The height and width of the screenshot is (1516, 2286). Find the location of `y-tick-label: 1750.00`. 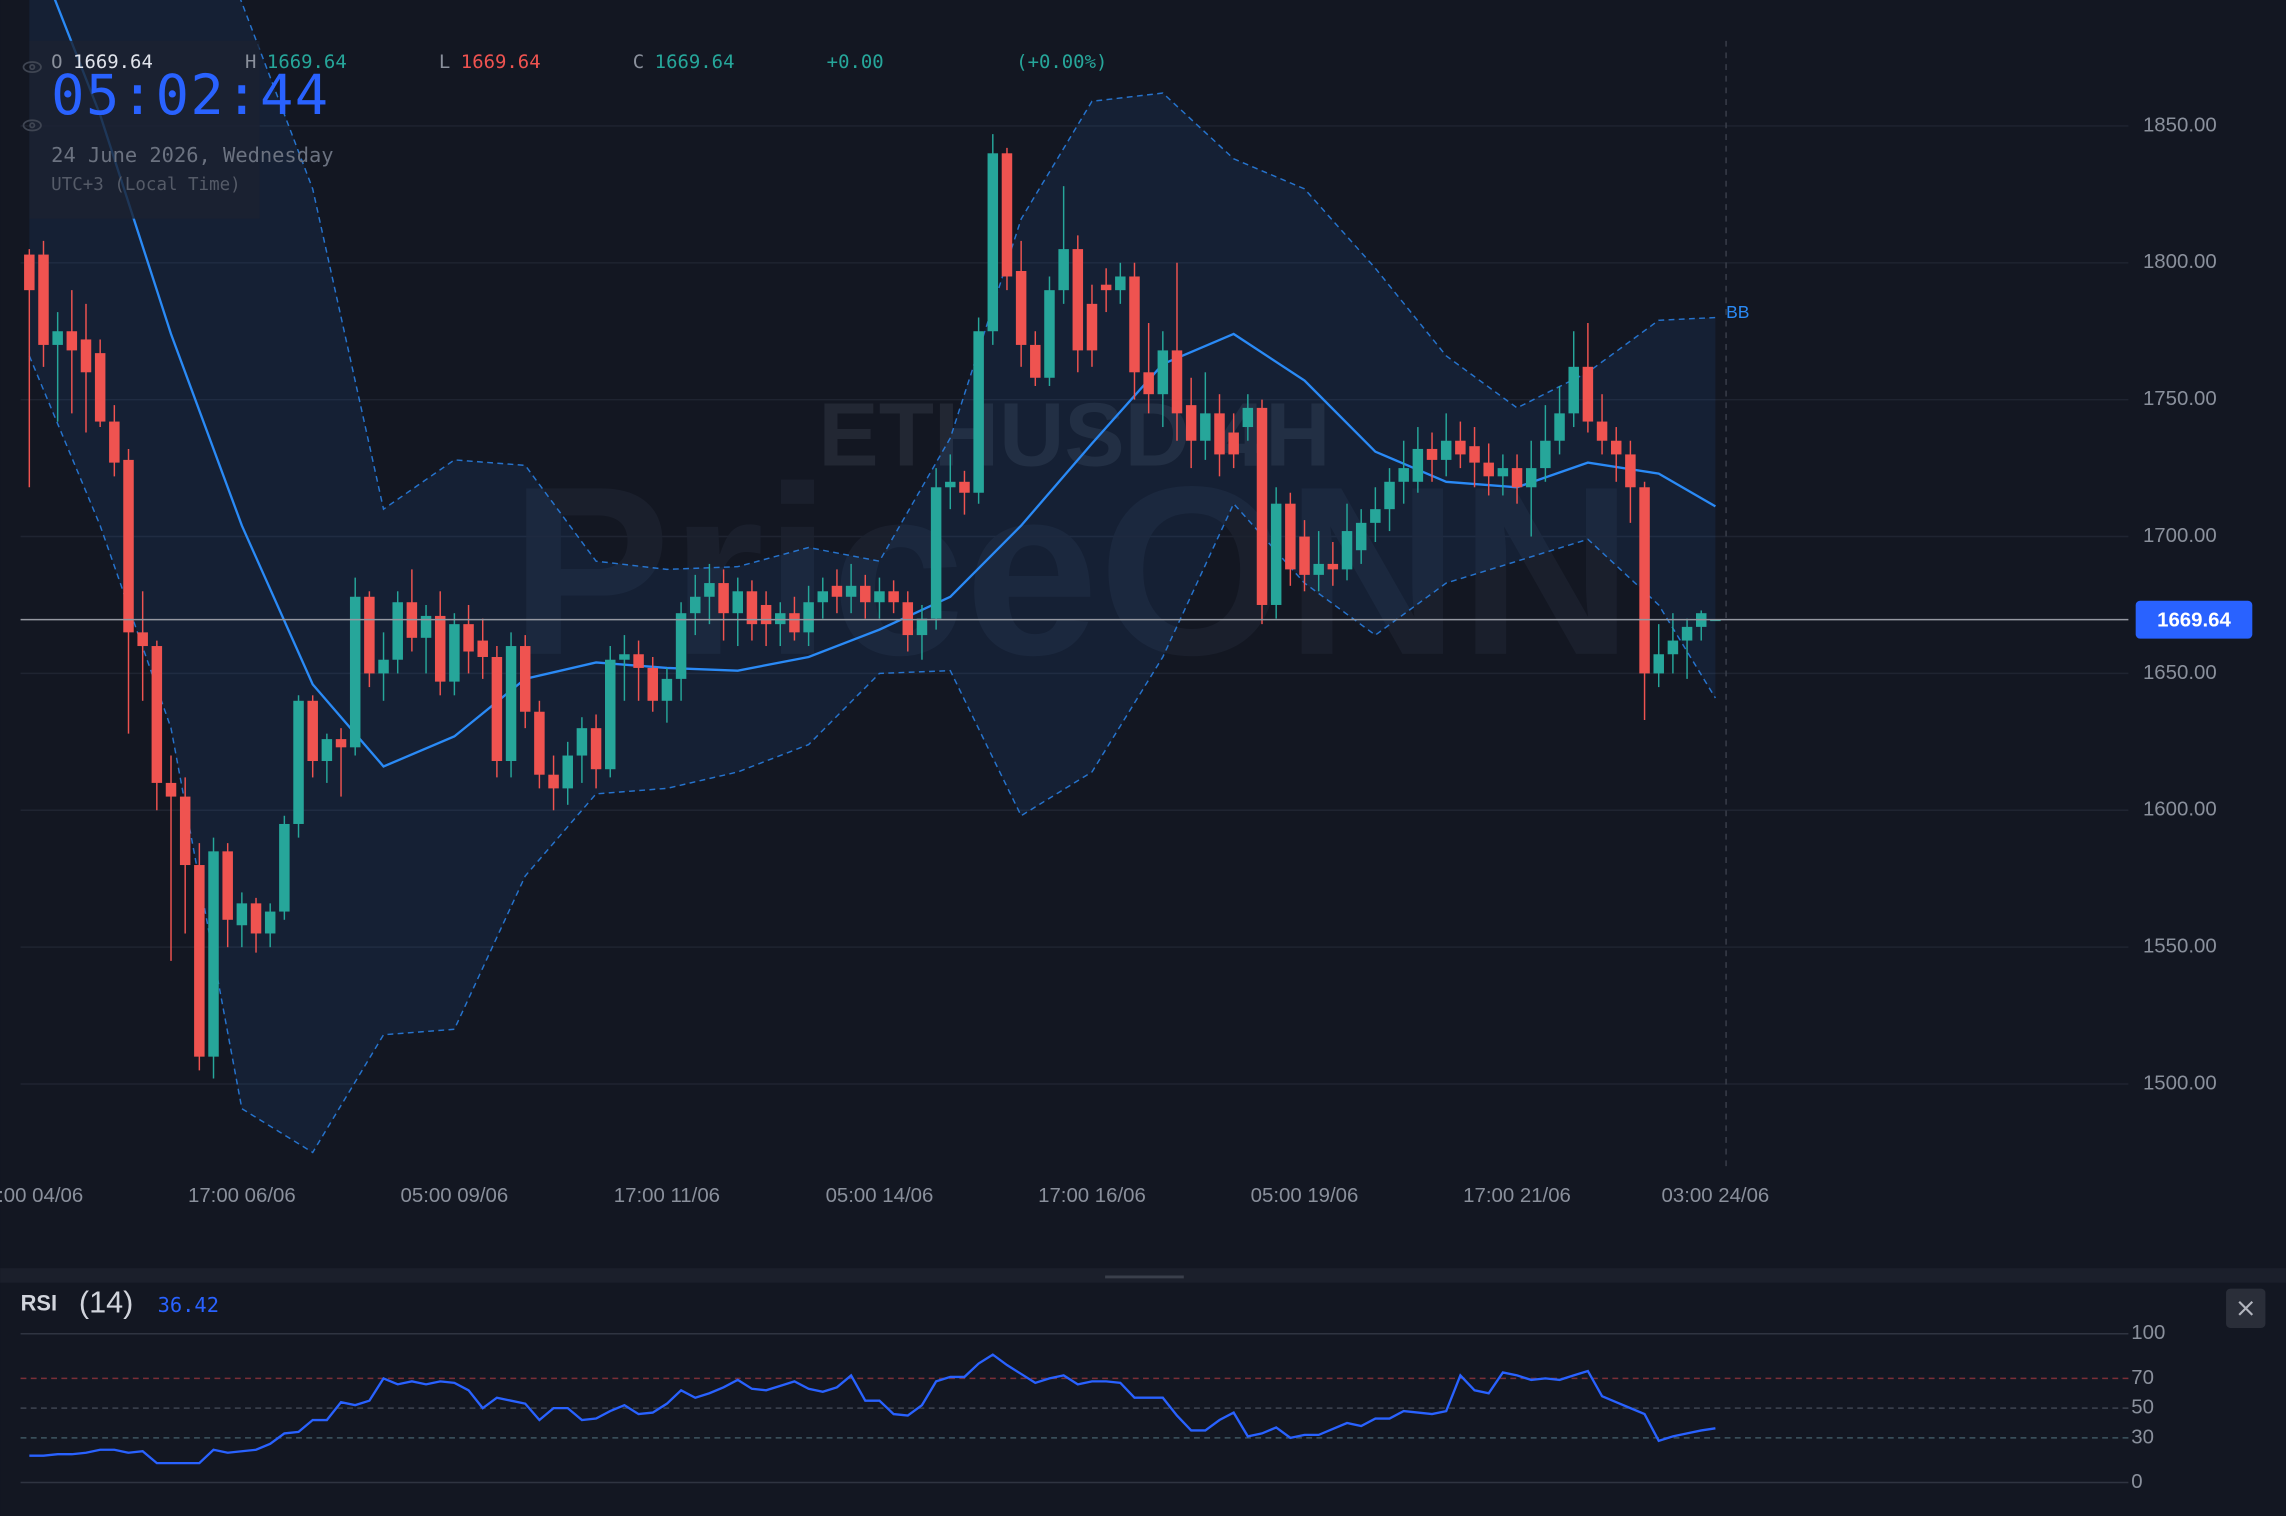

y-tick-label: 1750.00 is located at coordinates (2180, 399).